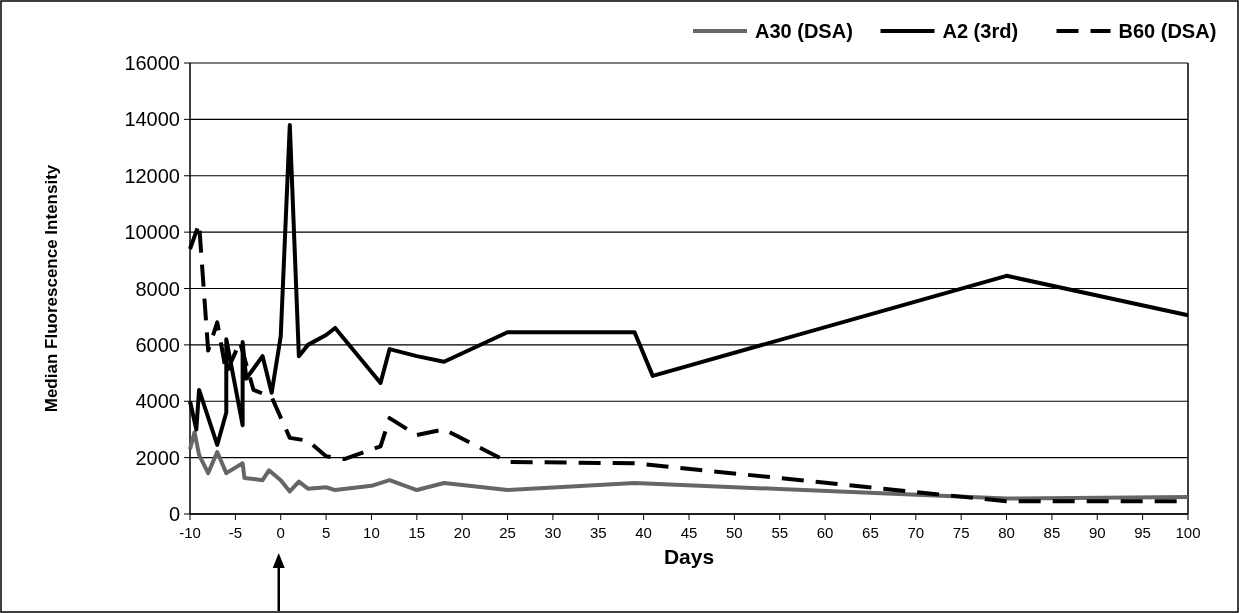 The height and width of the screenshot is (613, 1239). Describe the element at coordinates (598, 532) in the screenshot. I see `x-tick-label: 35` at that location.